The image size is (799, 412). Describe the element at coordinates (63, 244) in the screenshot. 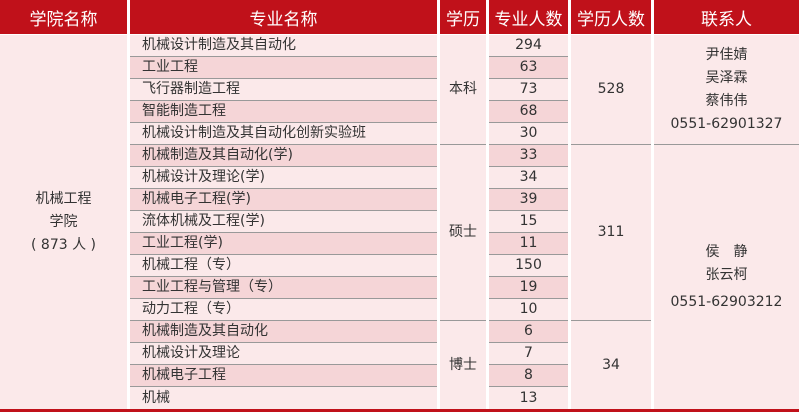

I see `college-total: ( 873 人 )` at that location.